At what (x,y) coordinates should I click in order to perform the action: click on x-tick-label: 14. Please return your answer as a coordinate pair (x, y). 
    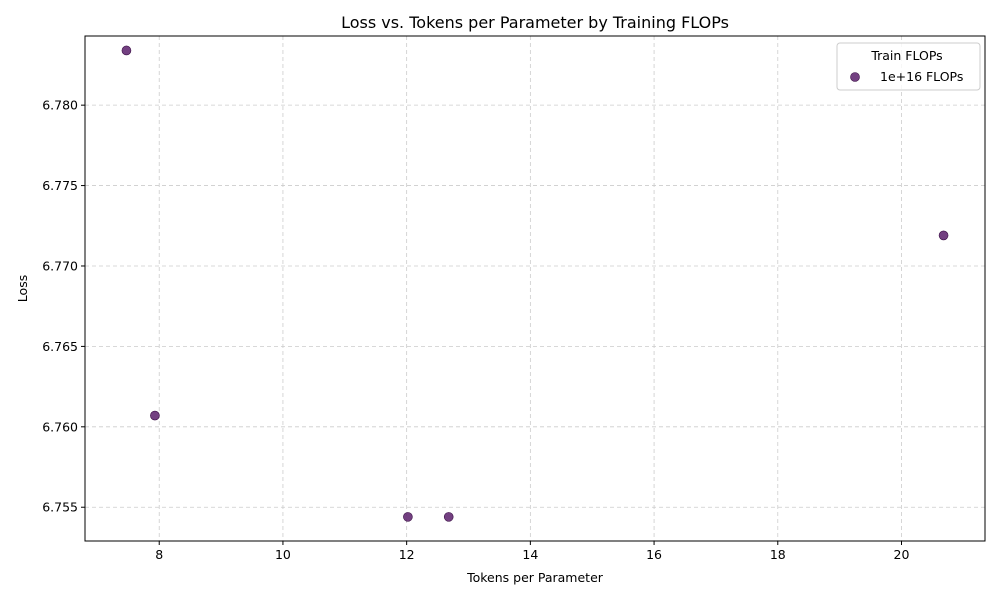
    Looking at the image, I should click on (530, 554).